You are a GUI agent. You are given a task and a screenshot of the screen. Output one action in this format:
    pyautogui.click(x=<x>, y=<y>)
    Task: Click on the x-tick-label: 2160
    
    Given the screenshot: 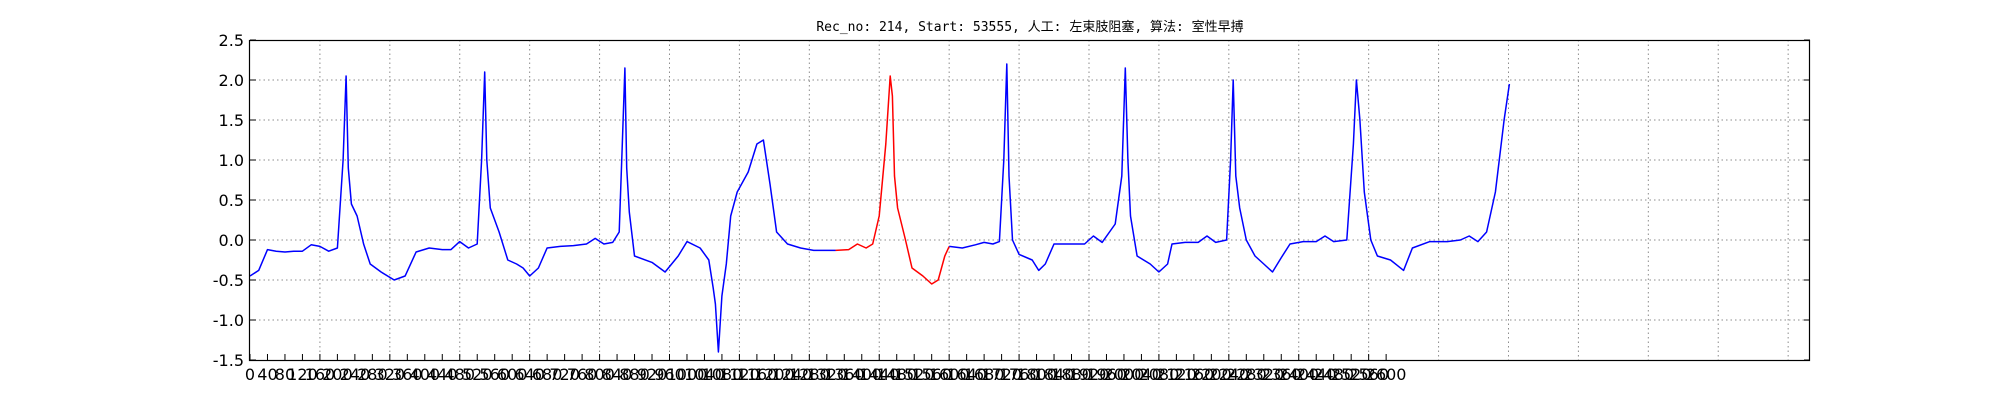 What is the action you would take?
    pyautogui.click(x=1194, y=374)
    